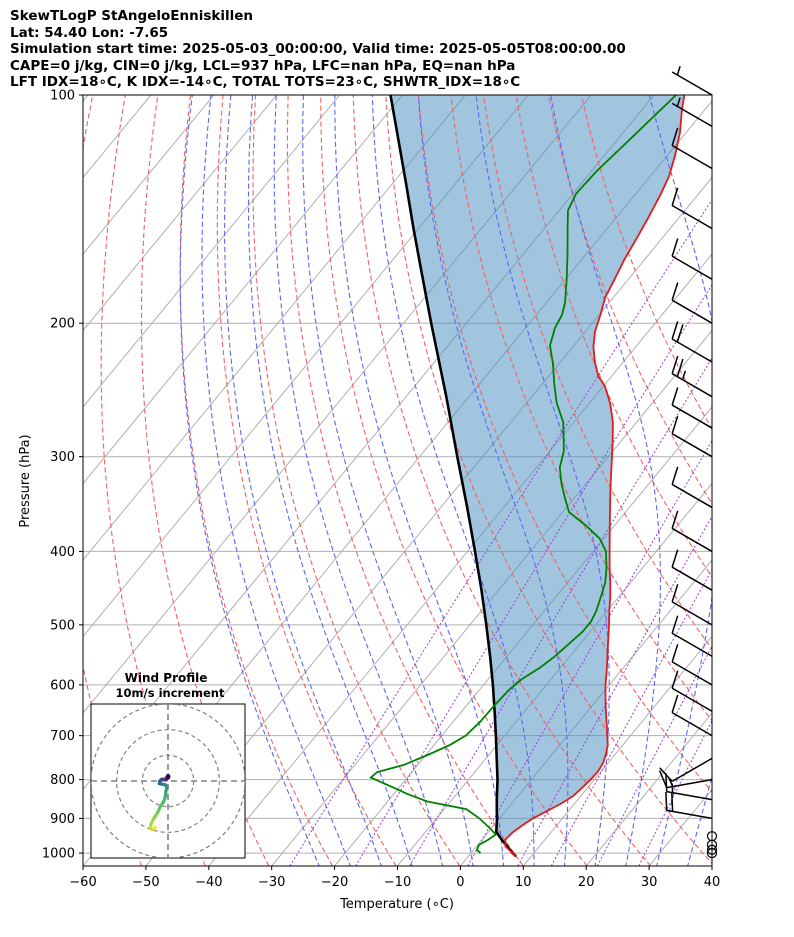 The height and width of the screenshot is (937, 794). Describe the element at coordinates (586, 882) in the screenshot. I see `x-tick-label: 20` at that location.